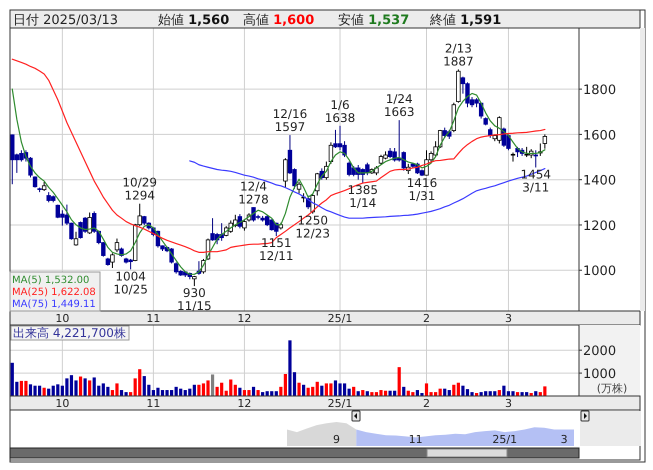  Describe the element at coordinates (194, 300) in the screenshot. I see `annotation: 930 11/15` at that location.